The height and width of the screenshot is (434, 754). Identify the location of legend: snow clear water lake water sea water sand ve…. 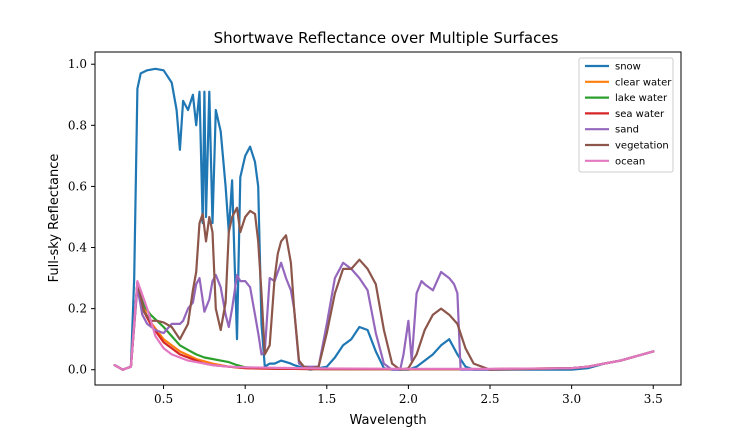
(626, 115).